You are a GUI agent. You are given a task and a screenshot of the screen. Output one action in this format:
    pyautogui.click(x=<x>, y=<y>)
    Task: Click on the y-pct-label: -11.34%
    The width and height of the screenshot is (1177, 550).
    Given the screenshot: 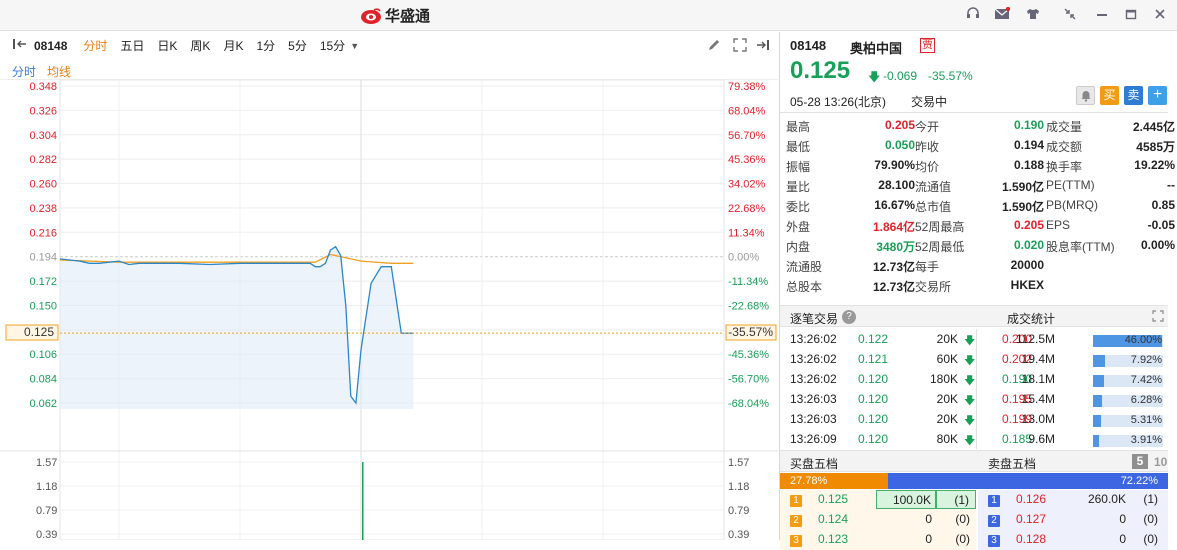 What is the action you would take?
    pyautogui.click(x=748, y=282)
    